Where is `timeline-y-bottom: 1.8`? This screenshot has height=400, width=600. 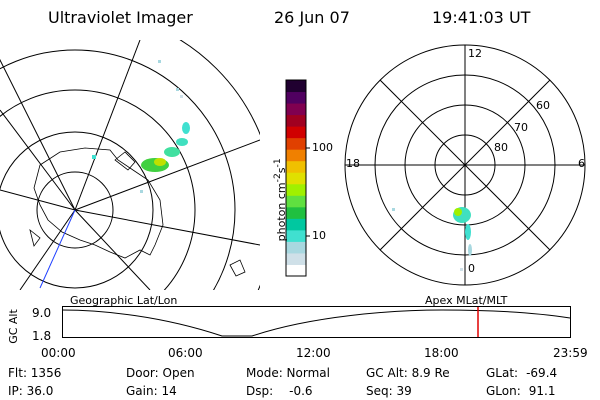 timeline-y-bottom: 1.8 is located at coordinates (42, 336).